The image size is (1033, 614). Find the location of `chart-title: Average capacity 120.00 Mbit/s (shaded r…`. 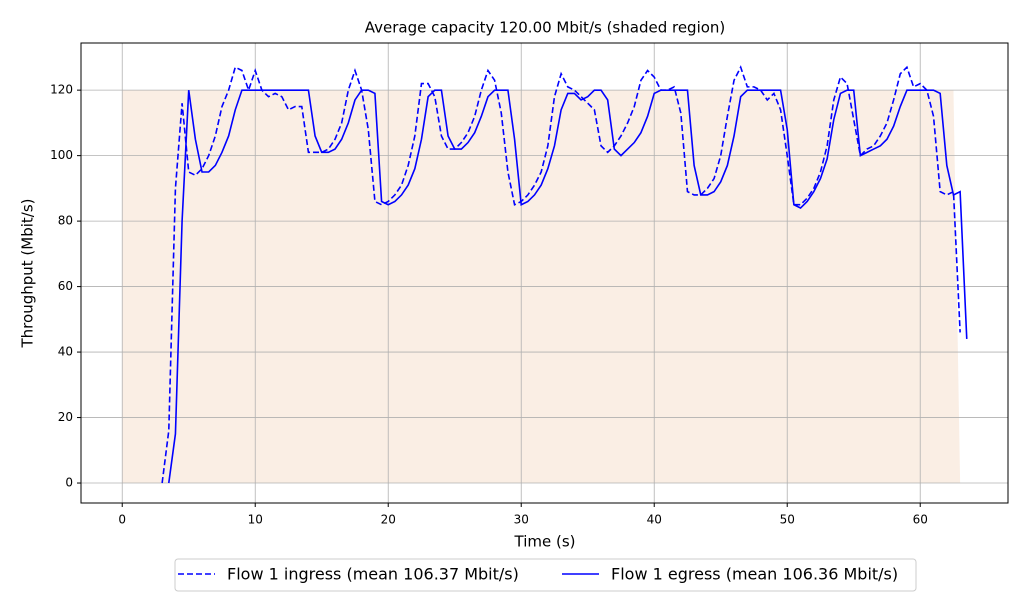

chart-title: Average capacity 120.00 Mbit/s (shaded r… is located at coordinates (545, 28).